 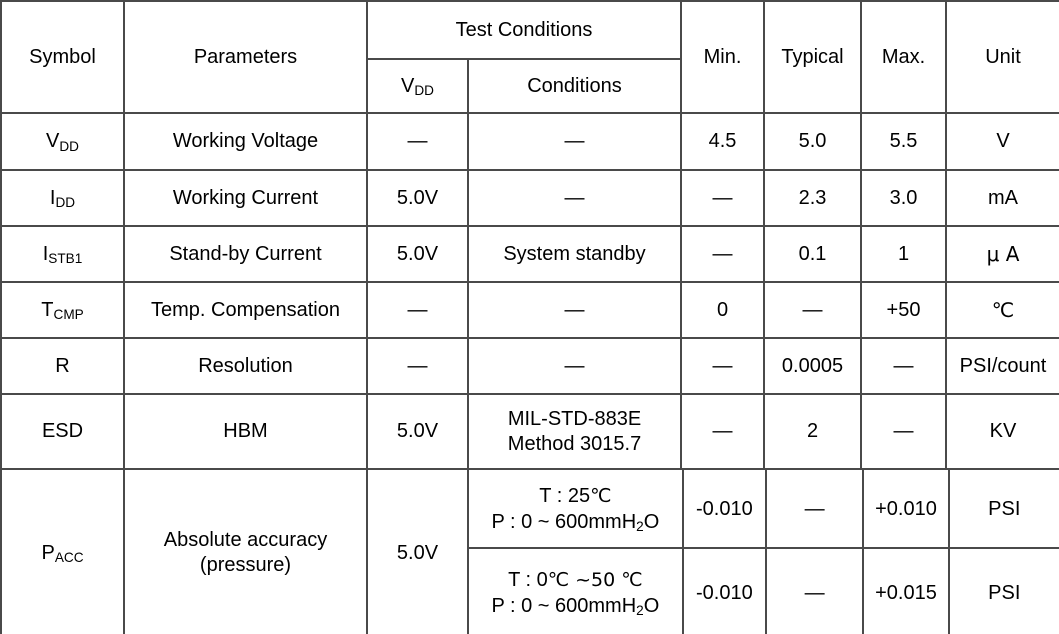 I want to click on row-parameter: Working Voltage, so click(x=245, y=141).